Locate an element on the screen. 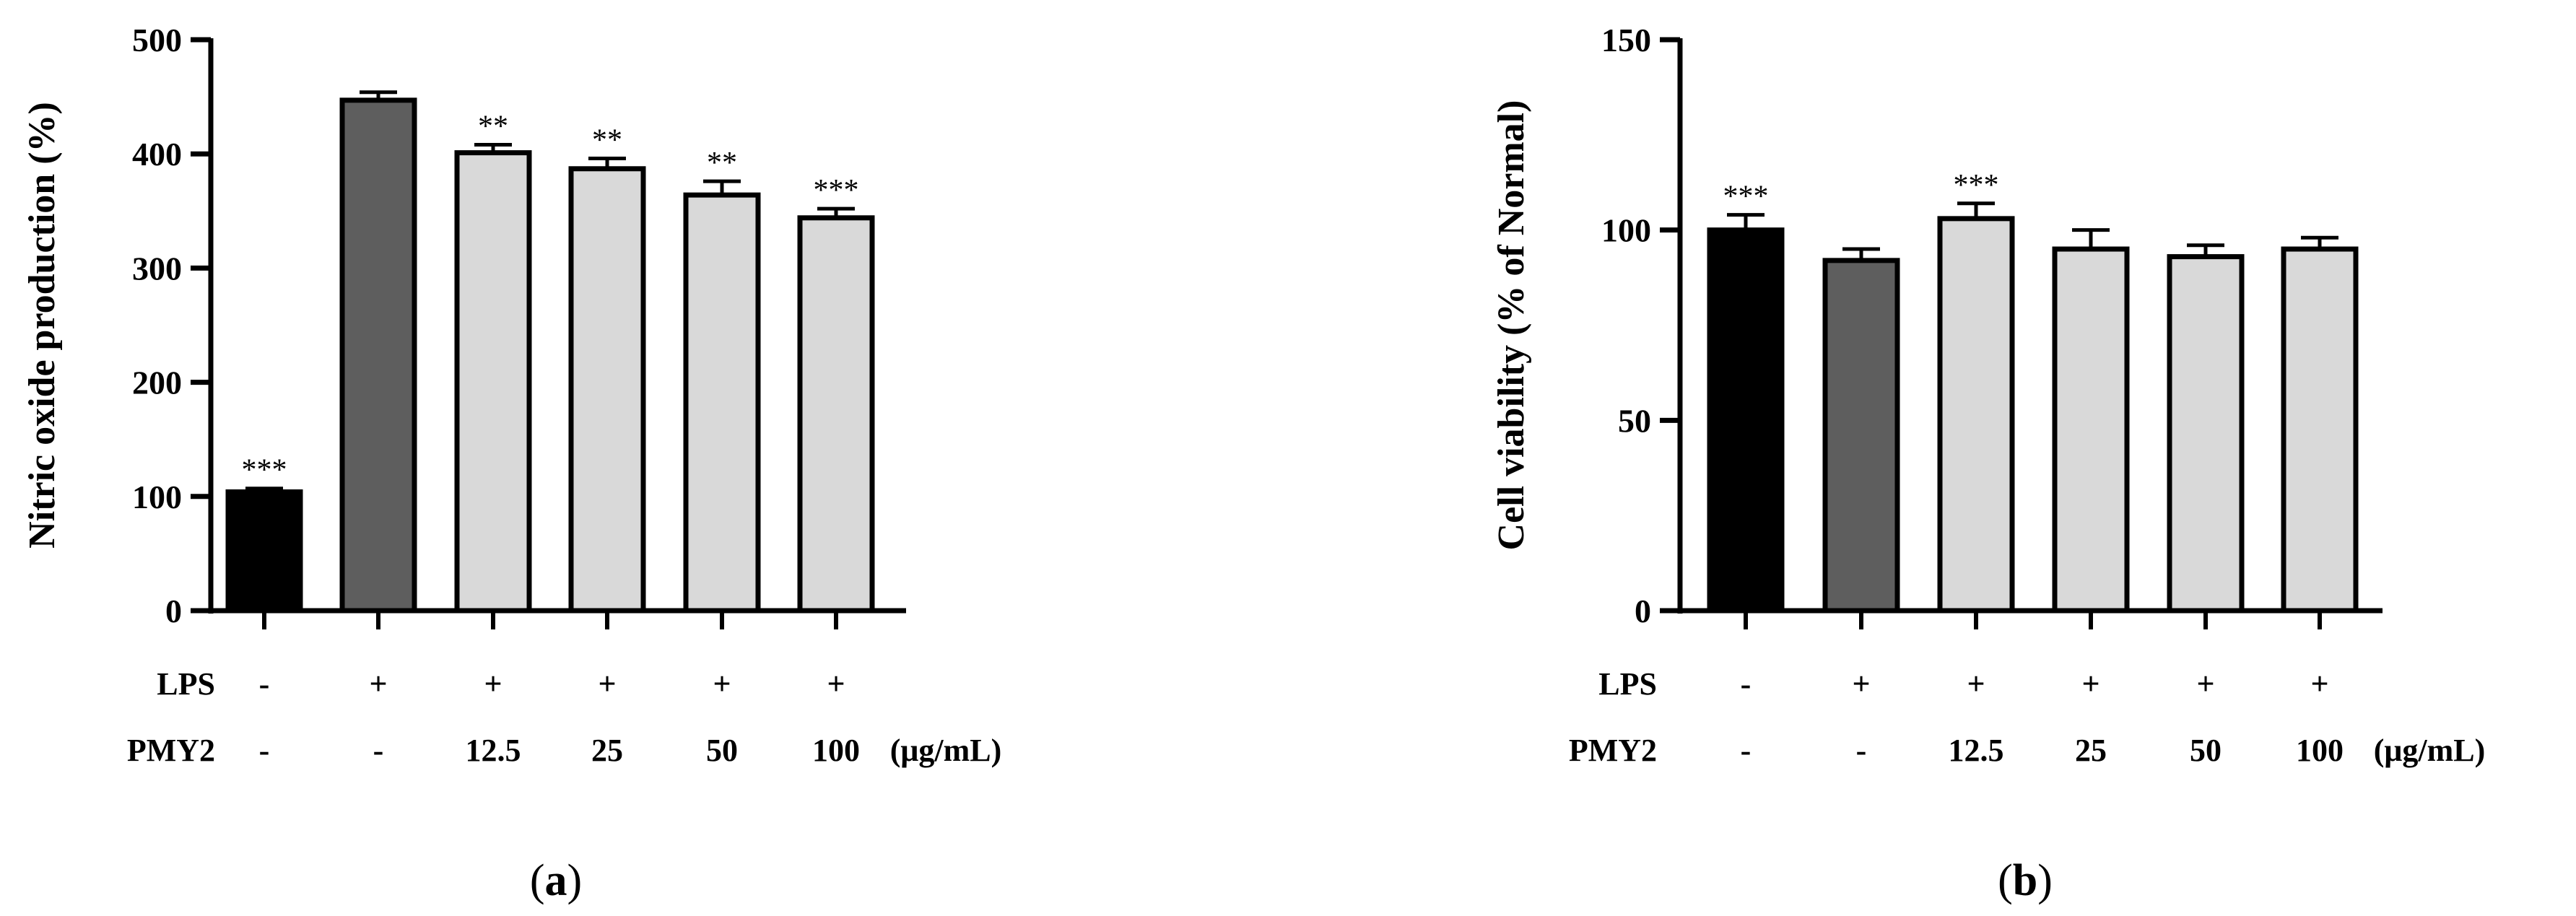 This screenshot has width=2576, height=916. panel-label-letter: b is located at coordinates (2025, 881).